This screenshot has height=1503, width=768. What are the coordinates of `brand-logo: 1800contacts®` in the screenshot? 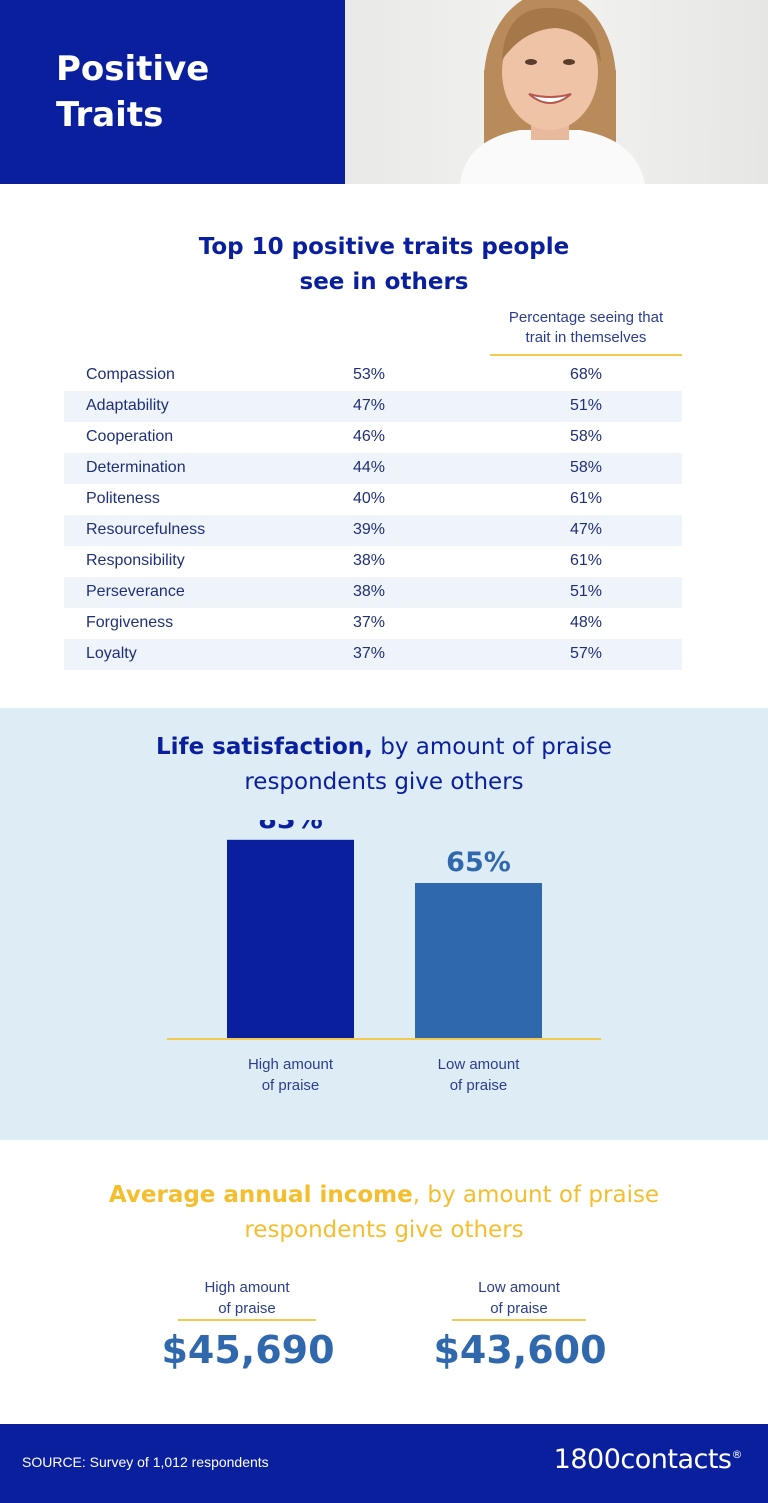 It's located at (648, 1459).